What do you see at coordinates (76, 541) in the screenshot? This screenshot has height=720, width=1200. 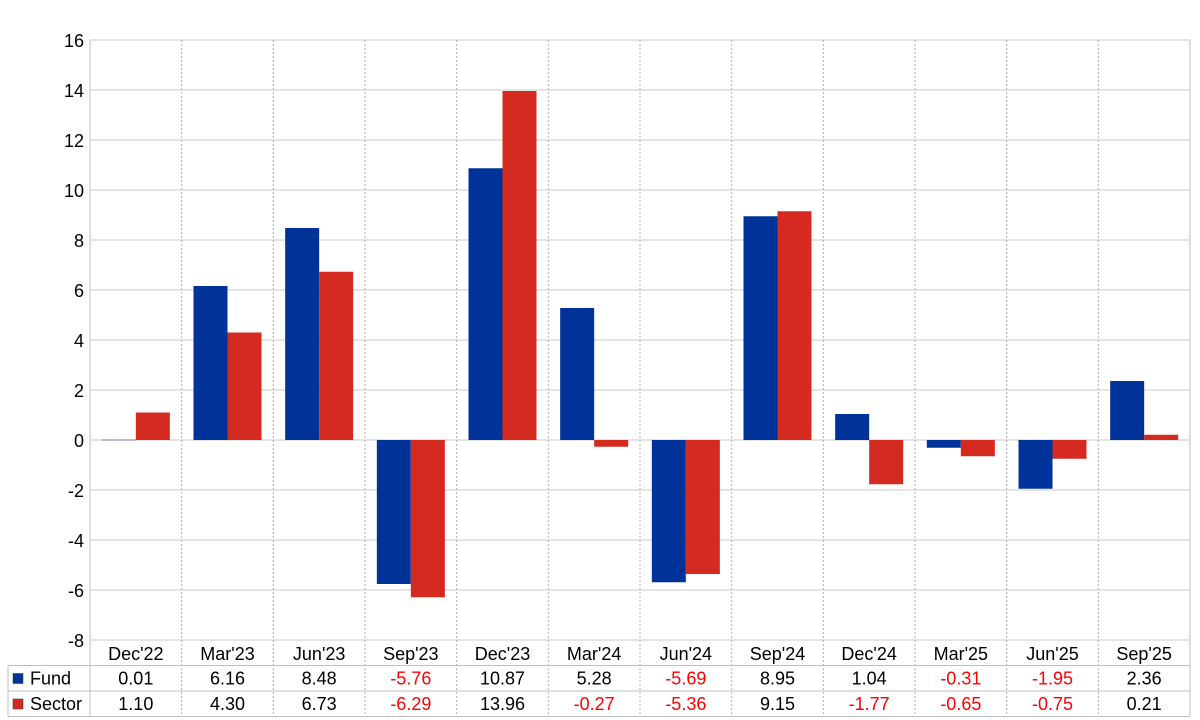 I see `y-tick-label: -4` at bounding box center [76, 541].